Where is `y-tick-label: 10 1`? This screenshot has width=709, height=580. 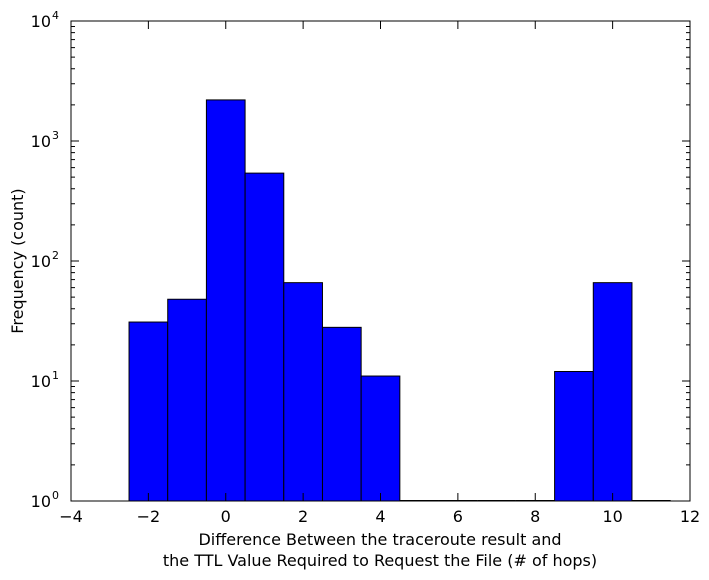
y-tick-label: 10 1 is located at coordinates (45, 380).